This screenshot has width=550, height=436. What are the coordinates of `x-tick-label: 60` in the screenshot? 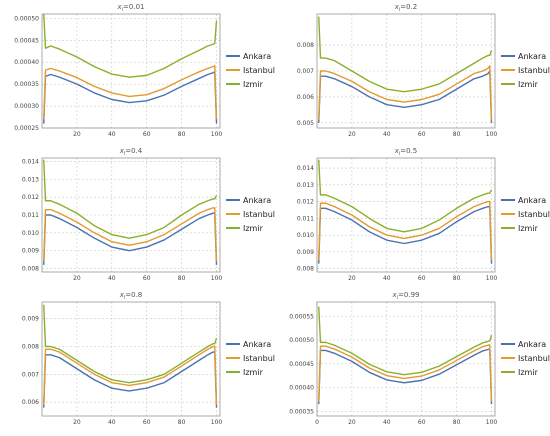 It's located at (147, 134).